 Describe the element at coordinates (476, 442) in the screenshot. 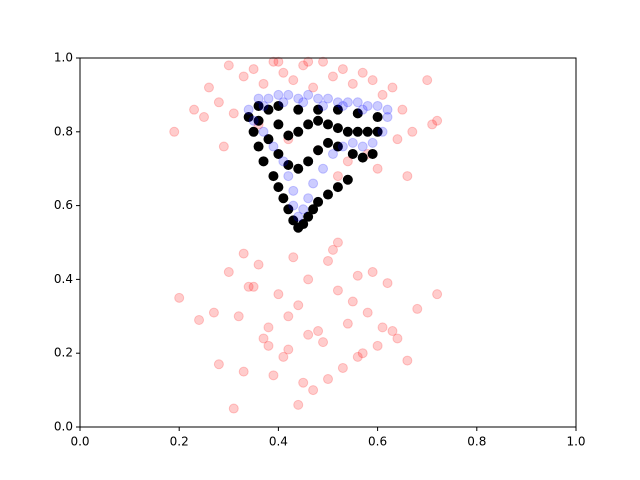

I see `x-tick-label: 0.8` at that location.